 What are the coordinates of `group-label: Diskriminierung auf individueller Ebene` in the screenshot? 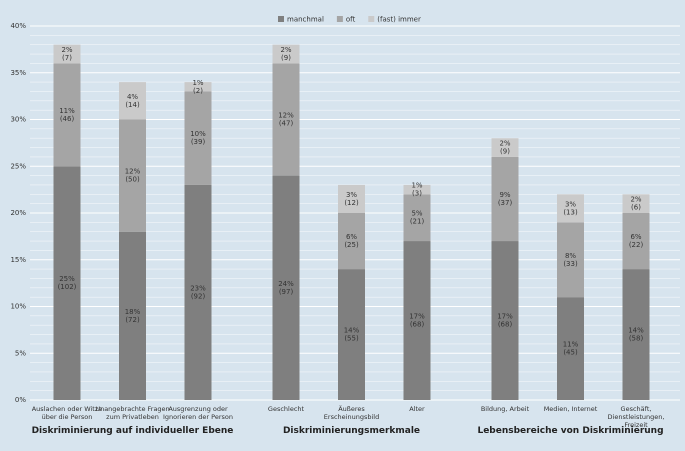 It's located at (132, 431).